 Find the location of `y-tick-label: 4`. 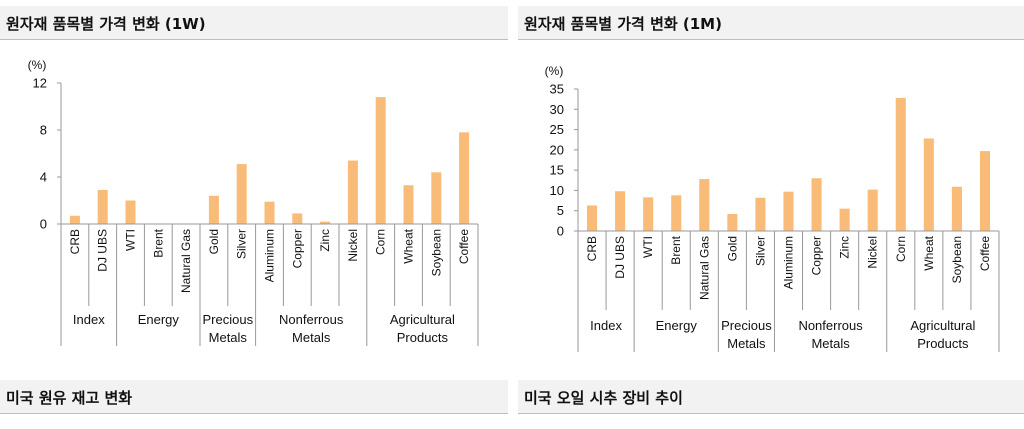

y-tick-label: 4 is located at coordinates (43, 177).